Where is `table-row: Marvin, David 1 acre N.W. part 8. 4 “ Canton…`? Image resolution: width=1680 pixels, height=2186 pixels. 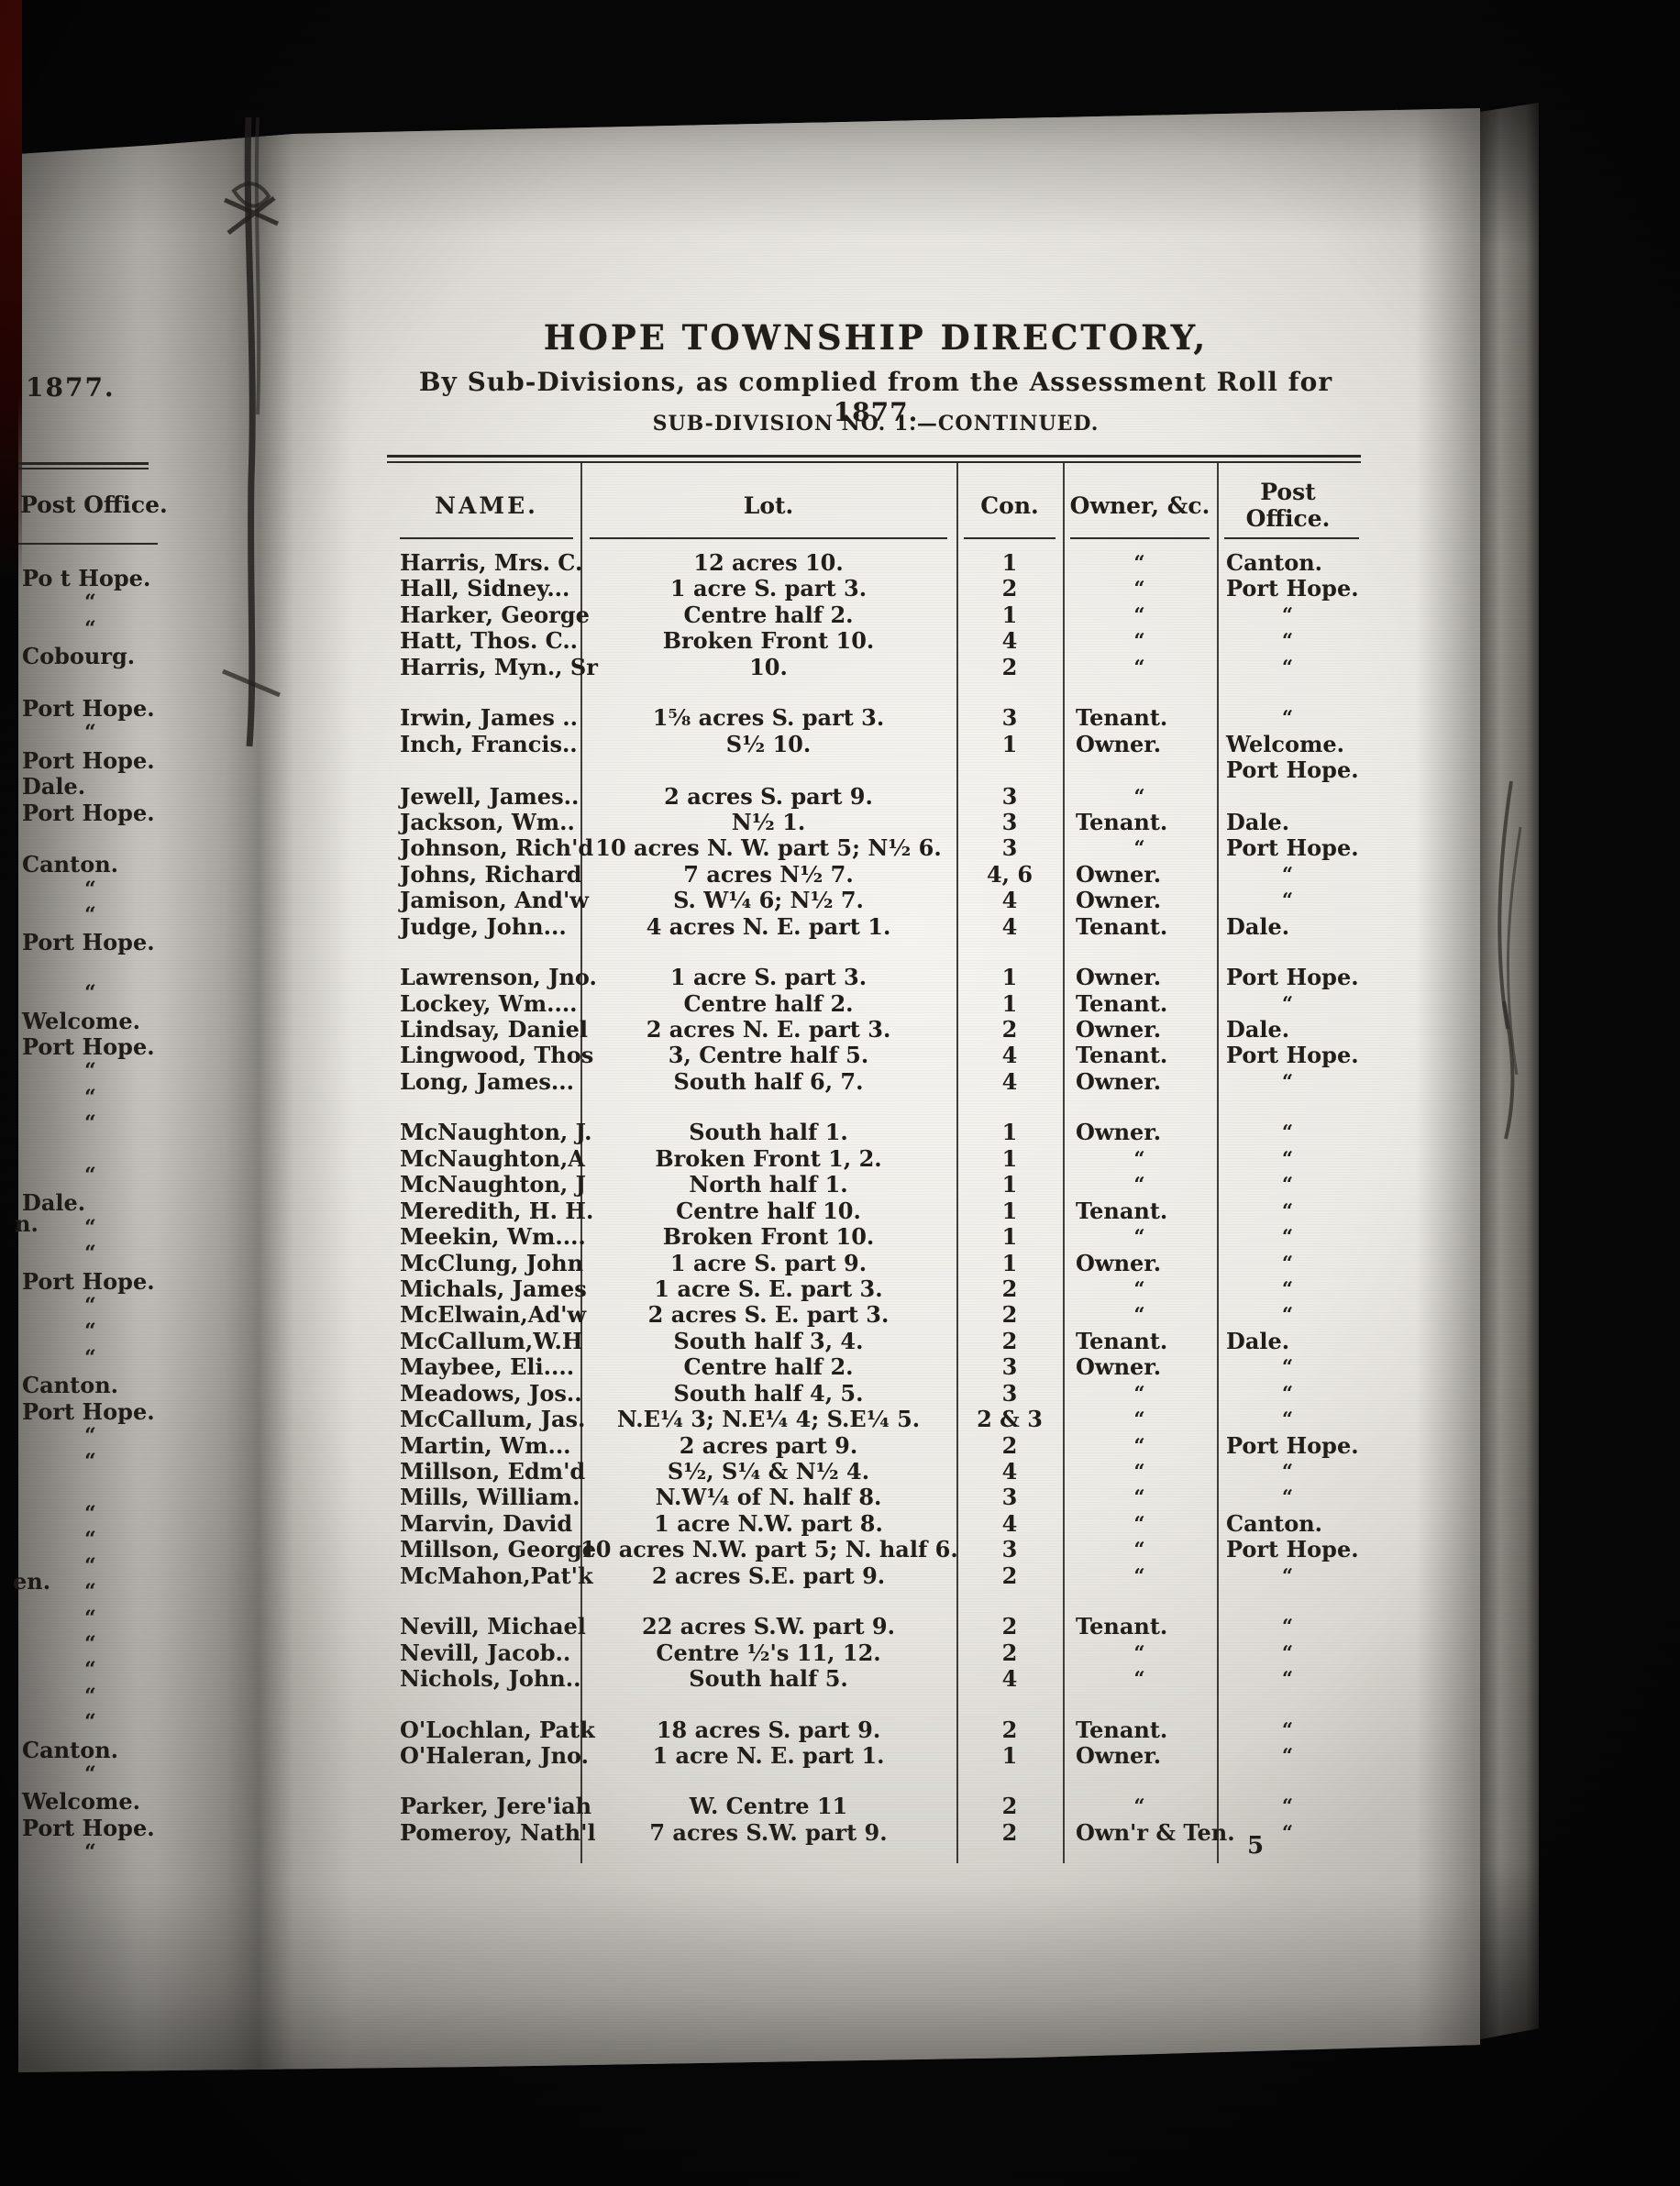 table-row: Marvin, David 1 acre N.W. part 8. 4 “ Canton… is located at coordinates (875, 1523).